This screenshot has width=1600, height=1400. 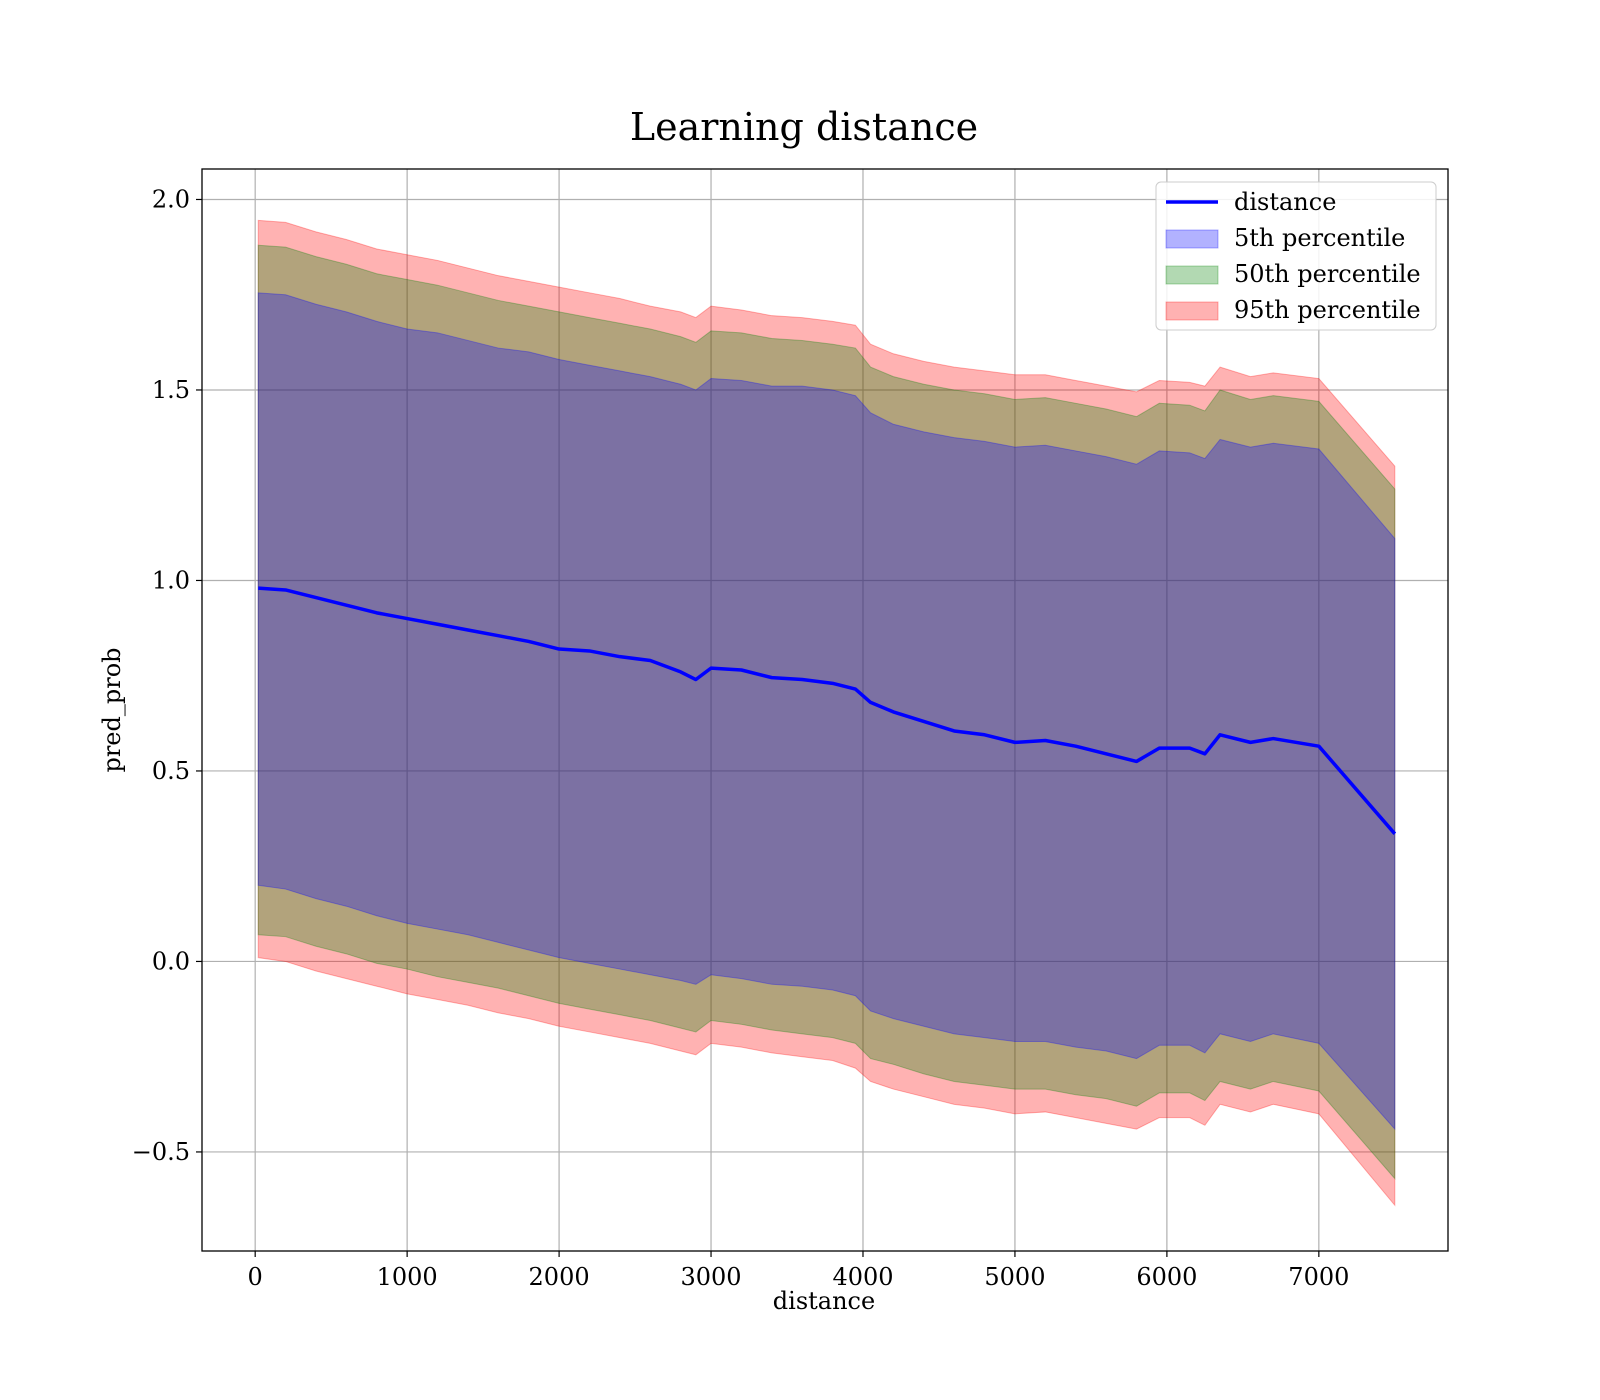 I want to click on legend-label-distance: distance, so click(x=1285, y=202).